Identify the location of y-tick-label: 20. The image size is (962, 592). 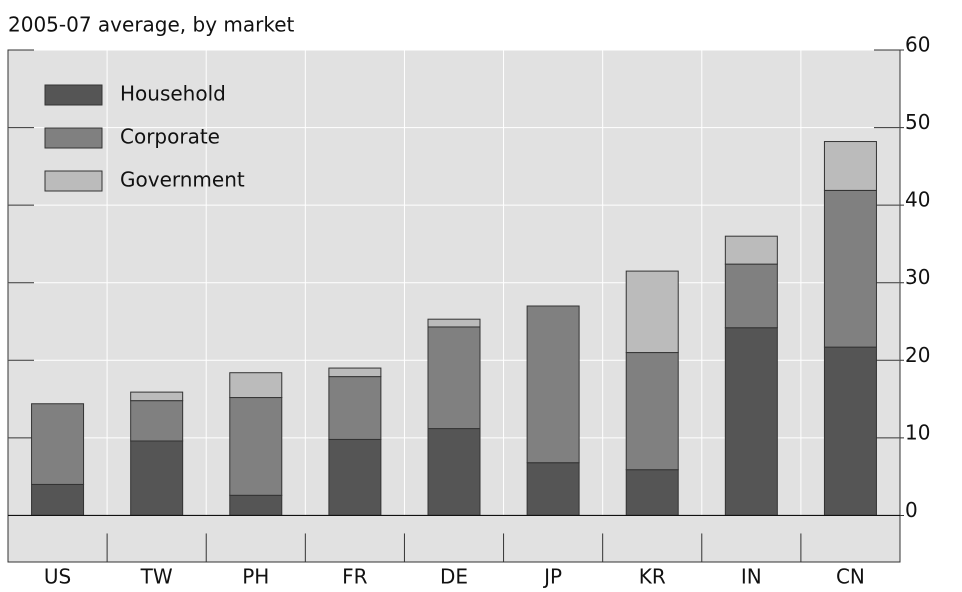
(917, 355).